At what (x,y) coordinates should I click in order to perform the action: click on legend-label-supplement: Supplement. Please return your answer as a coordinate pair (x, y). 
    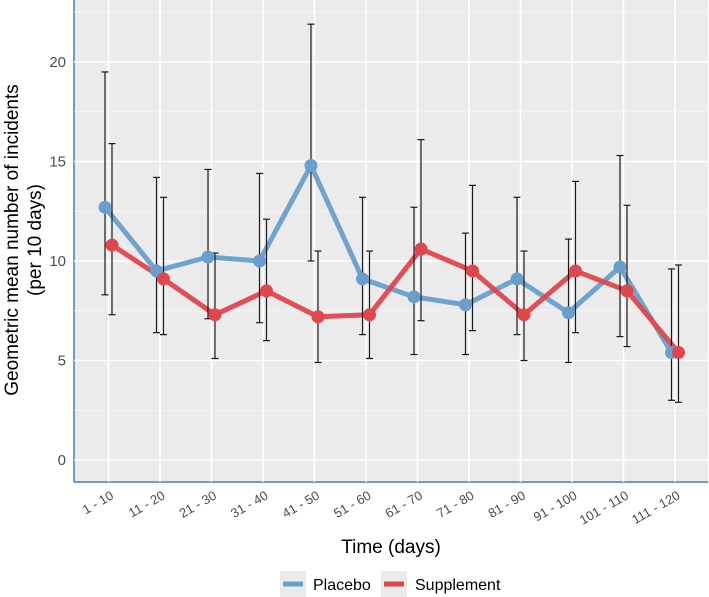
    Looking at the image, I should click on (458, 585).